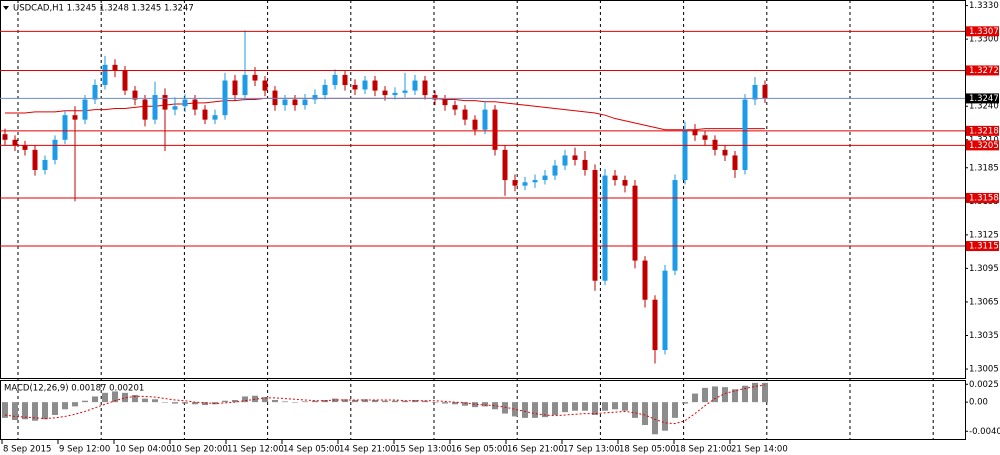 Image resolution: width=1000 pixels, height=455 pixels. I want to click on y-tick-label: -0.00408, so click(984, 432).